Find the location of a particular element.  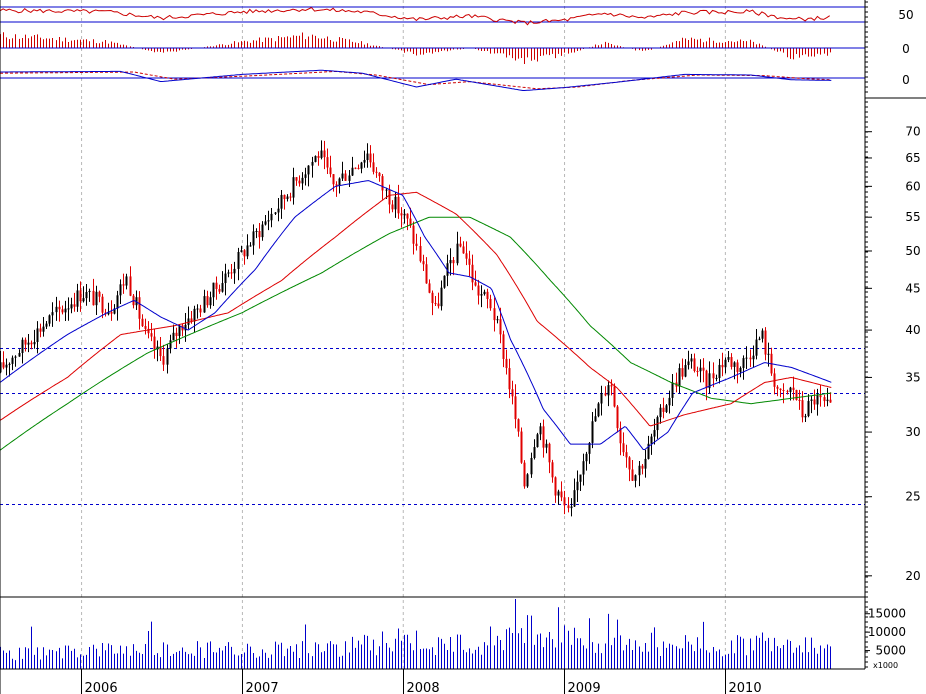

price-tick-label: 60 is located at coordinates (912, 186).